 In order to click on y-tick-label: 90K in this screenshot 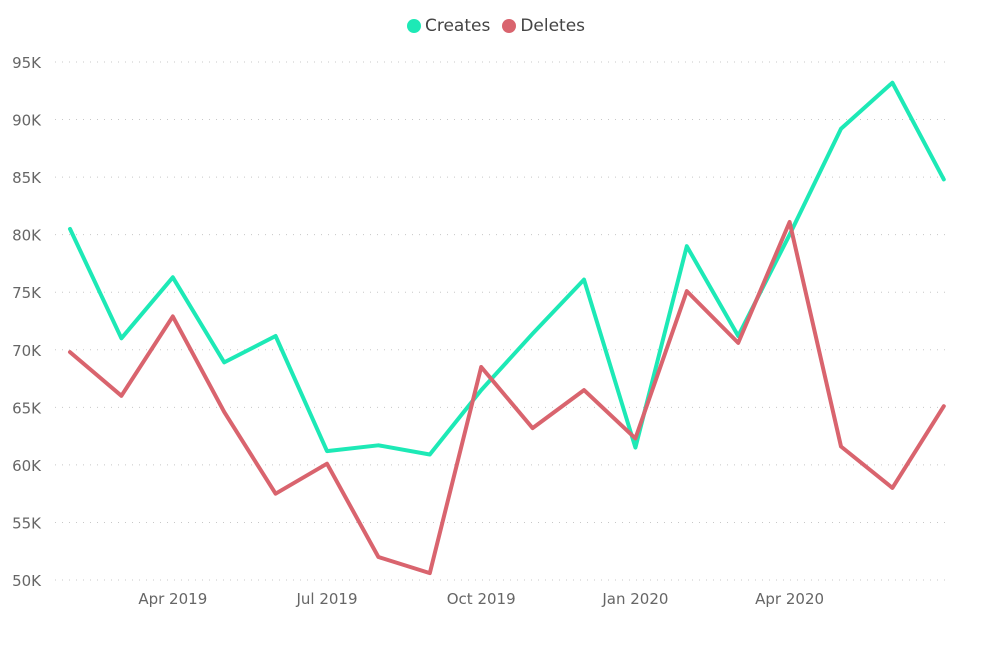, I will do `click(27, 121)`.